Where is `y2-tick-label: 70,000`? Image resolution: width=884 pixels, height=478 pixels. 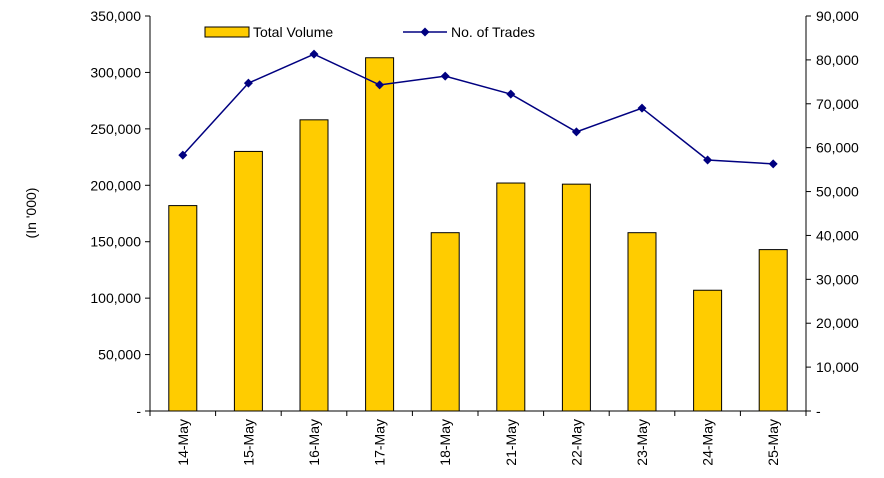
y2-tick-label: 70,000 is located at coordinates (837, 104).